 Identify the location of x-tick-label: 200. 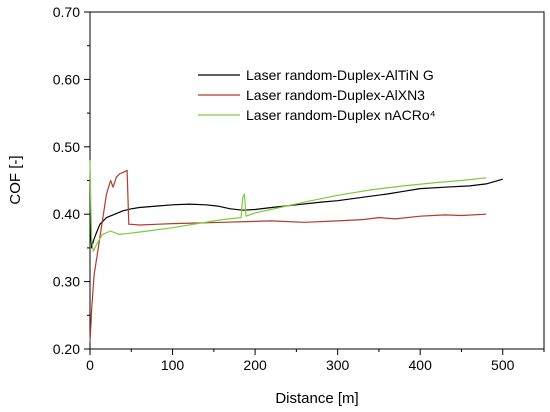
(255, 365).